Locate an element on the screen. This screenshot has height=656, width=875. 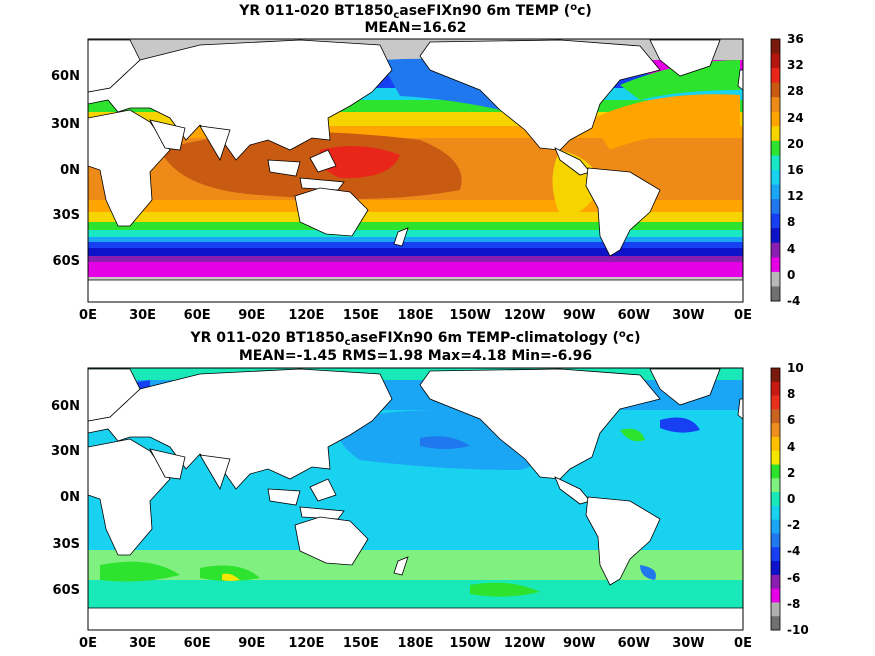
colorbar-tick-label: 28 is located at coordinates (795, 91).